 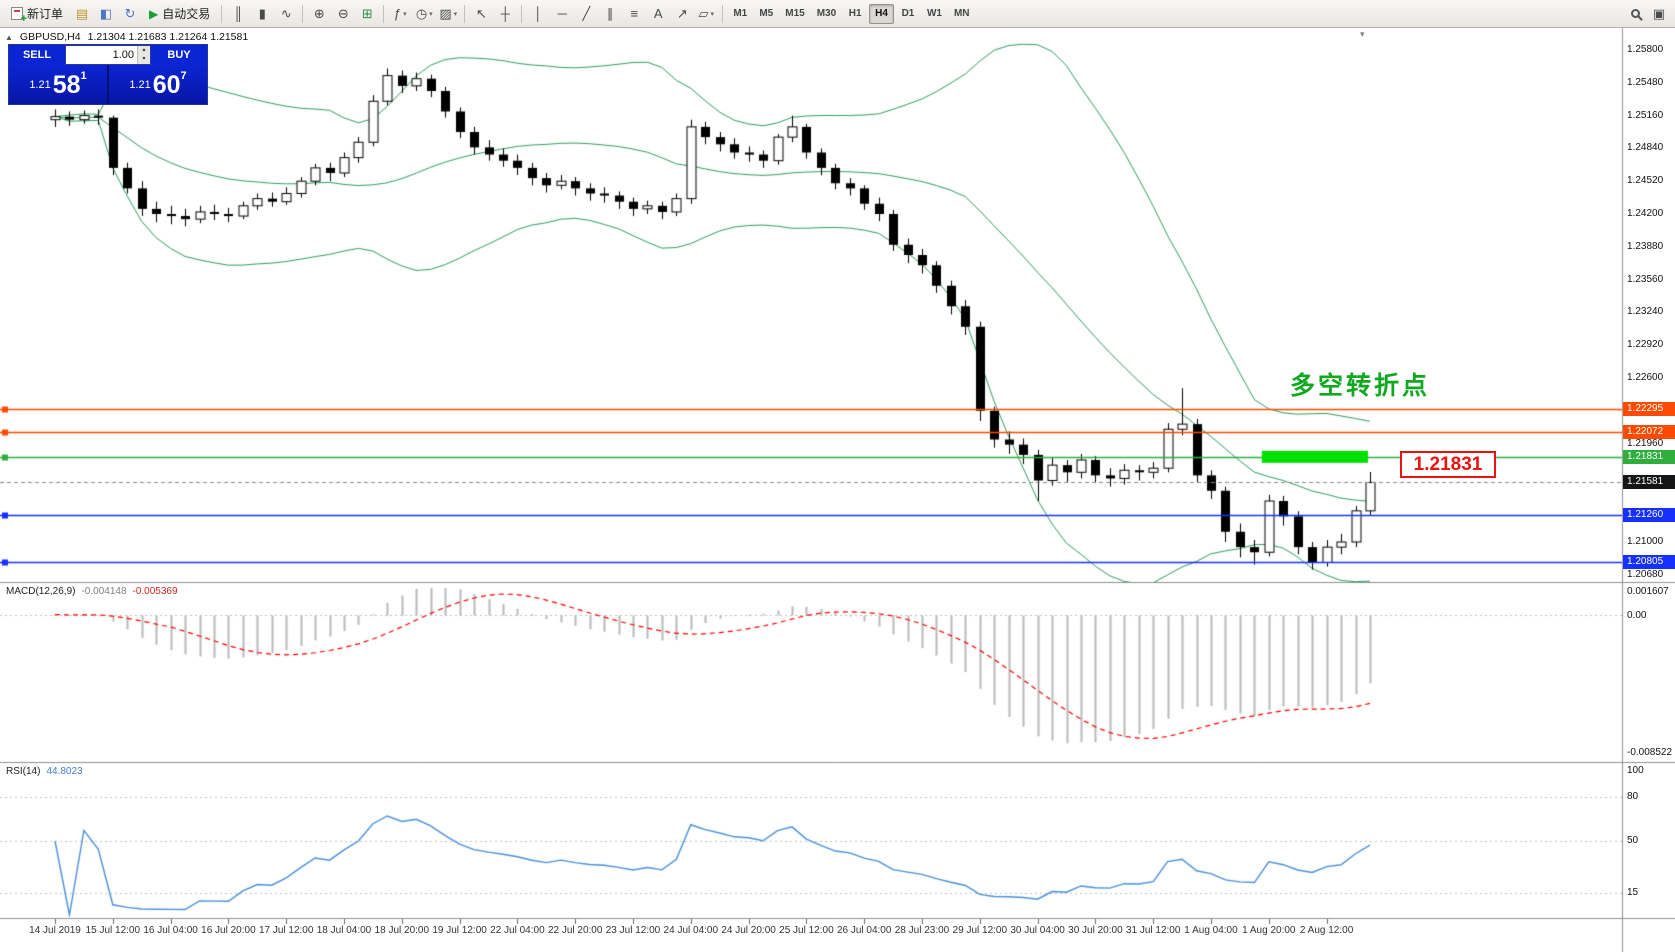 I want to click on new-window-button: ▣, so click(x=1659, y=14).